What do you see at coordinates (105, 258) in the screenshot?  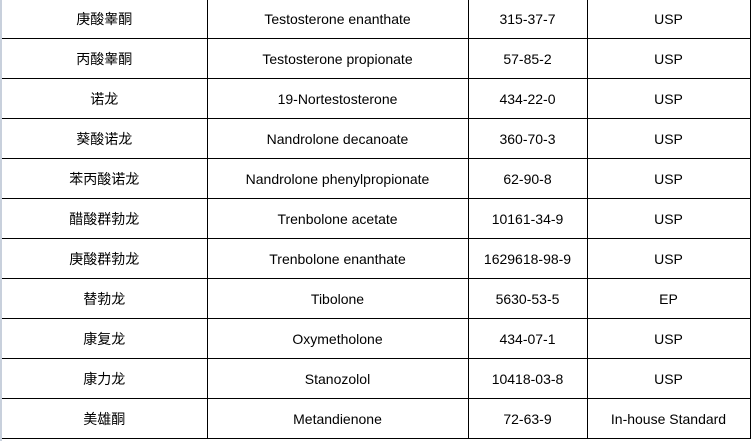 I see `chinese-name-cell: 庚酸群勃龙` at bounding box center [105, 258].